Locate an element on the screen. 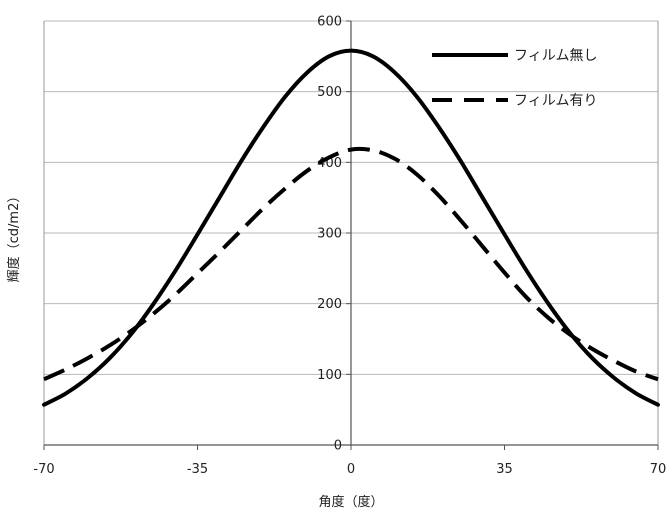  x-tick-label-35: 35 is located at coordinates (504, 469).